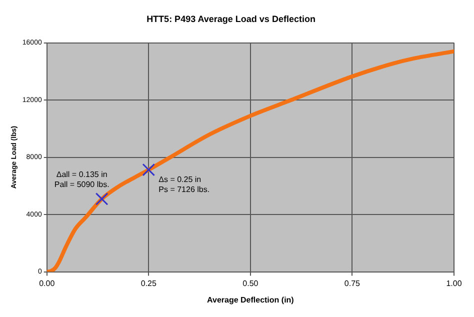 The width and height of the screenshot is (474, 317). Describe the element at coordinates (250, 283) in the screenshot. I see `x-tick-label: 0.50` at that location.